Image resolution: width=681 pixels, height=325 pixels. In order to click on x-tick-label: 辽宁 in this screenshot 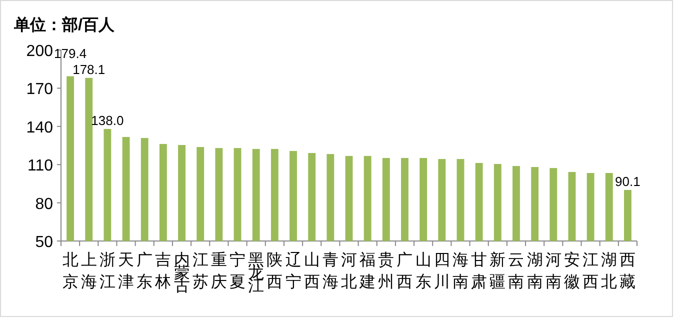, I will do `click(293, 271)`.